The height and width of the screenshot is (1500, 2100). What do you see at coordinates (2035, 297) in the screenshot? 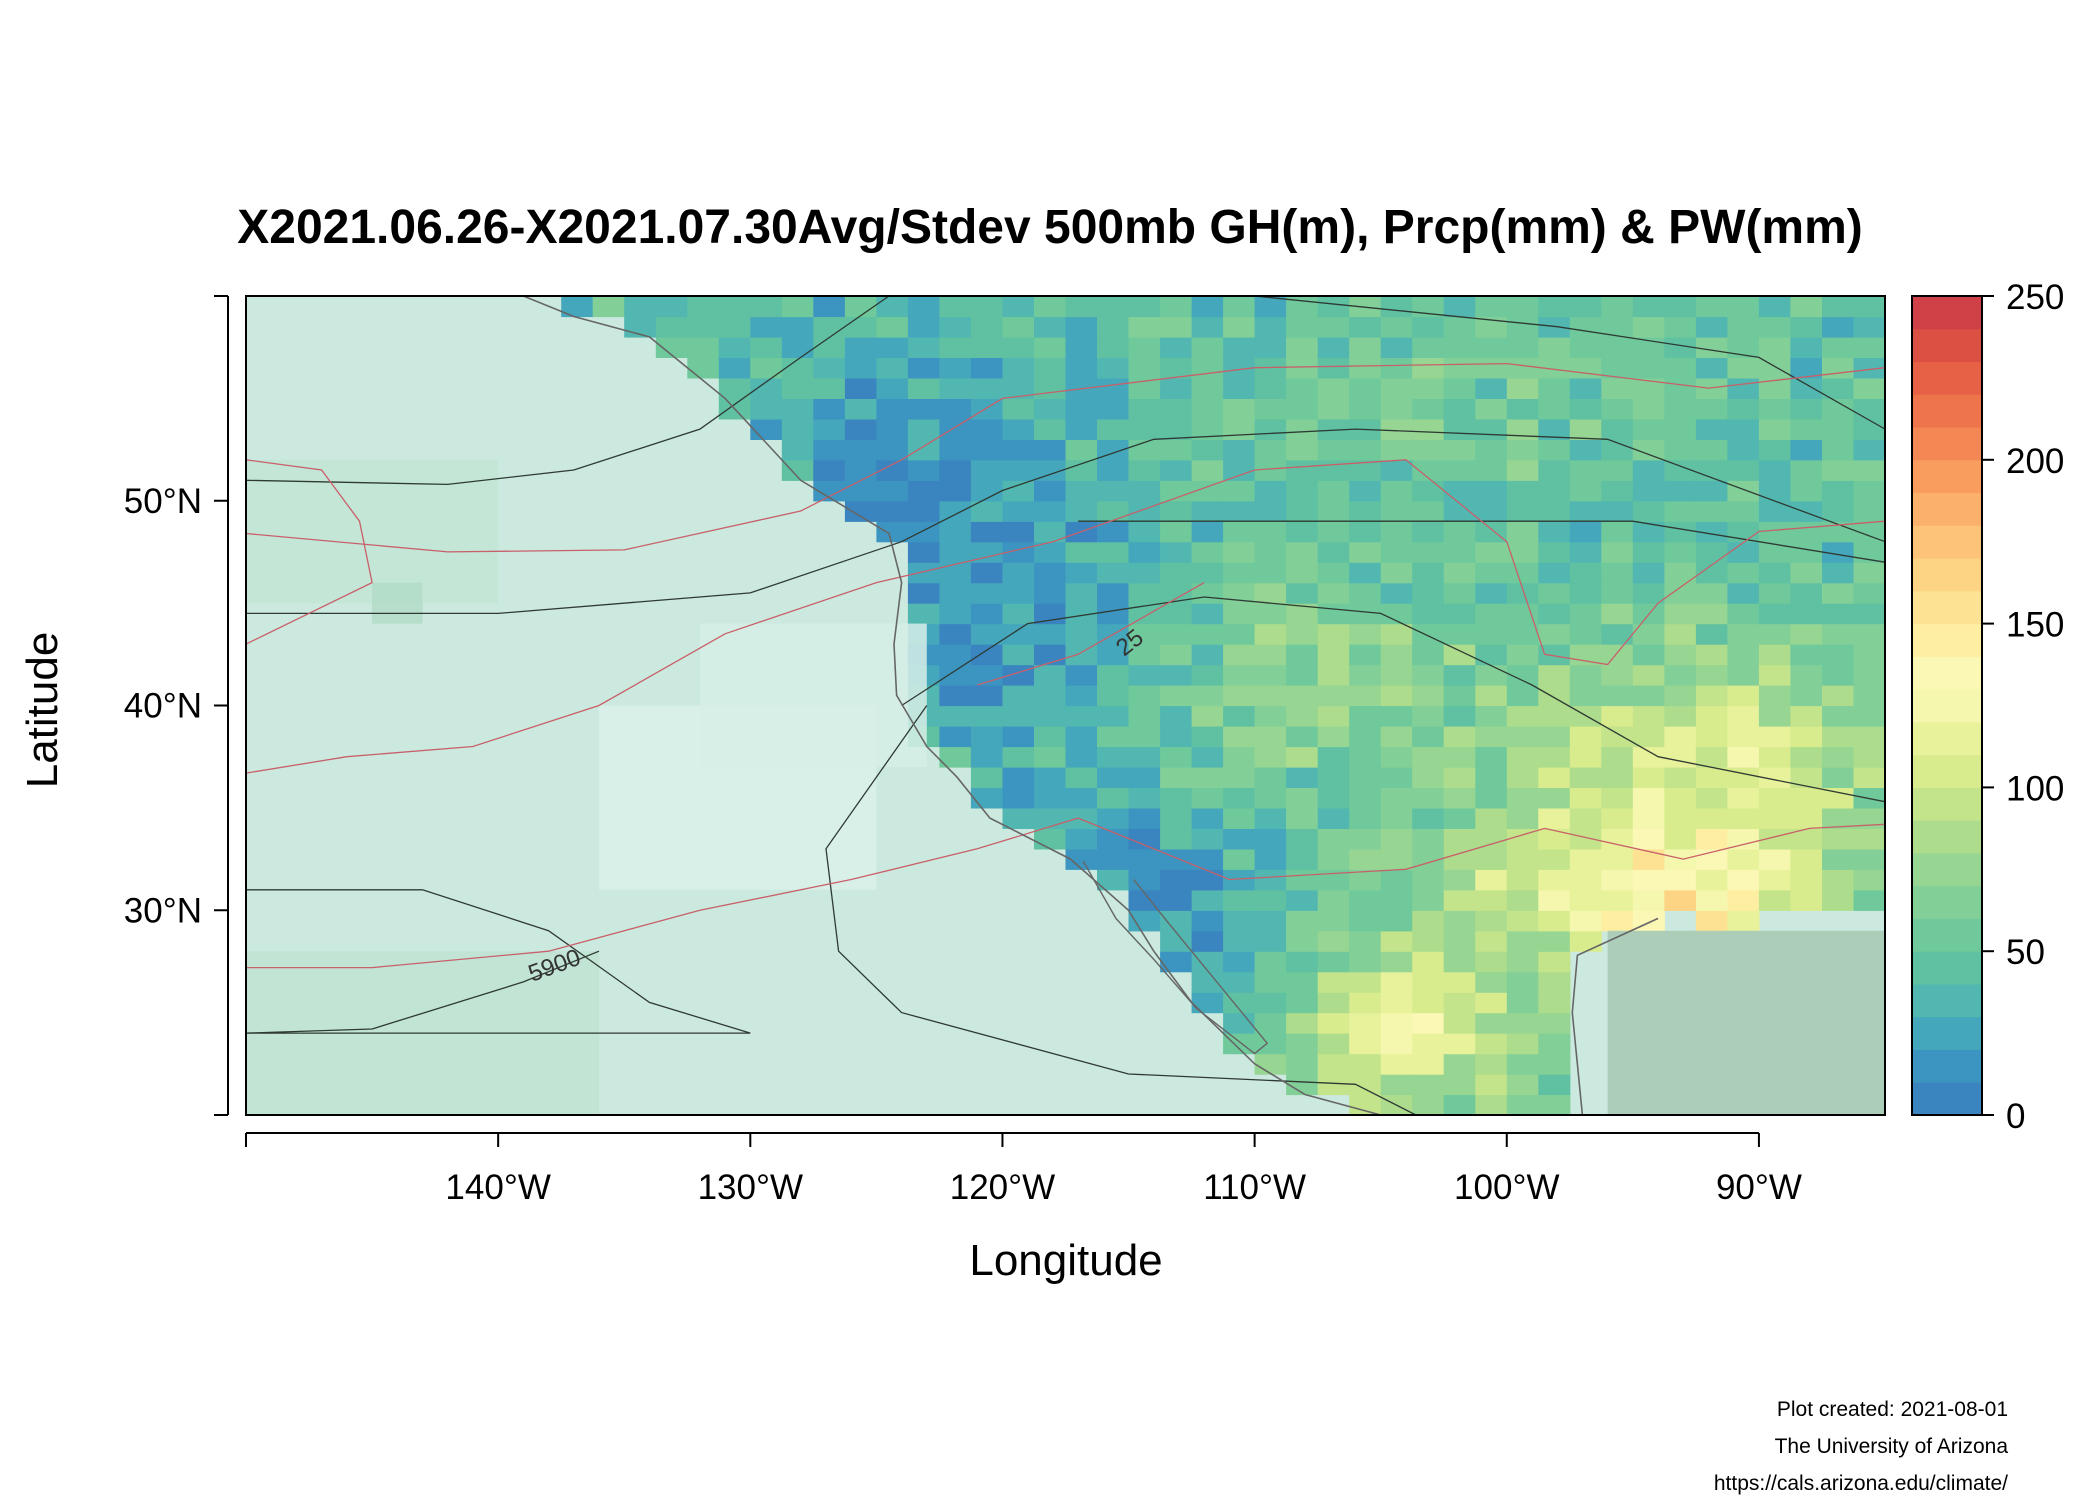
I see `colorbar-tick-label: 250` at bounding box center [2035, 297].